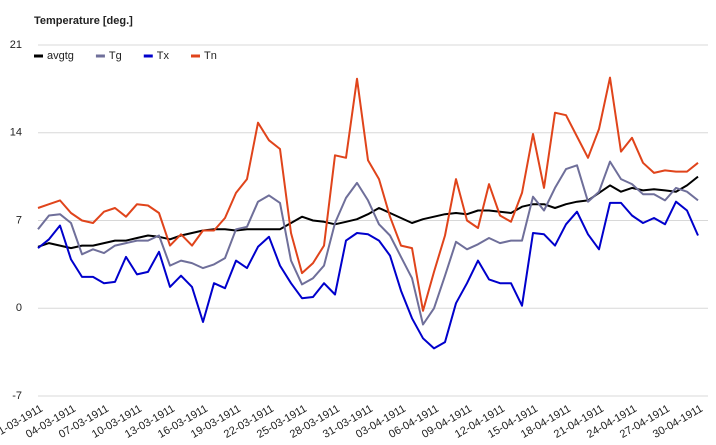  Describe the element at coordinates (83, 21) in the screenshot. I see `chart-title: Temperature [deg.]` at that location.